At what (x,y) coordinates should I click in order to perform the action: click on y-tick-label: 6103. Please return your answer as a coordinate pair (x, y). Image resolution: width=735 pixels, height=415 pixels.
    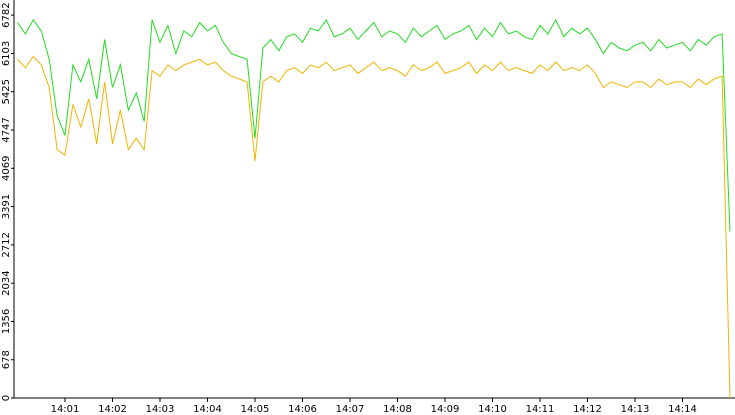
    Looking at the image, I should click on (6, 53).